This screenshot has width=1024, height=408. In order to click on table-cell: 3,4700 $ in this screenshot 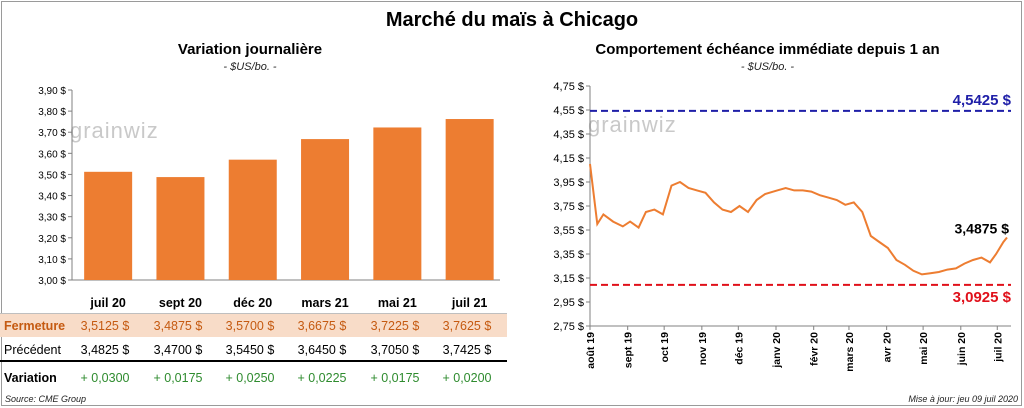, I will do `click(178, 350)`.